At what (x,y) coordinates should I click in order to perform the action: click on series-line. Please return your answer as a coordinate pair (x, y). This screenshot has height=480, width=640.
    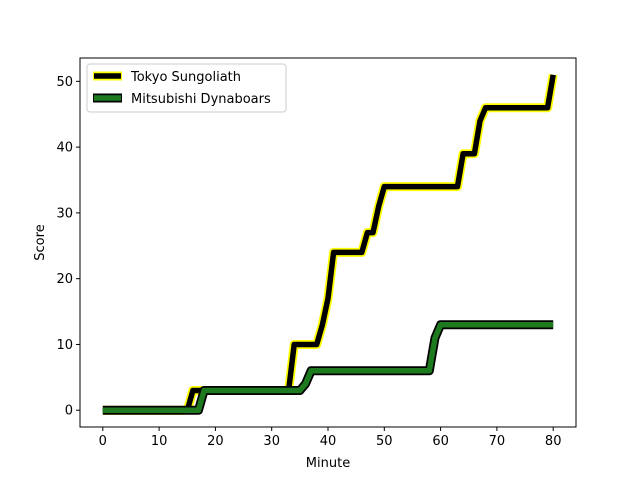
    Looking at the image, I should click on (328, 367).